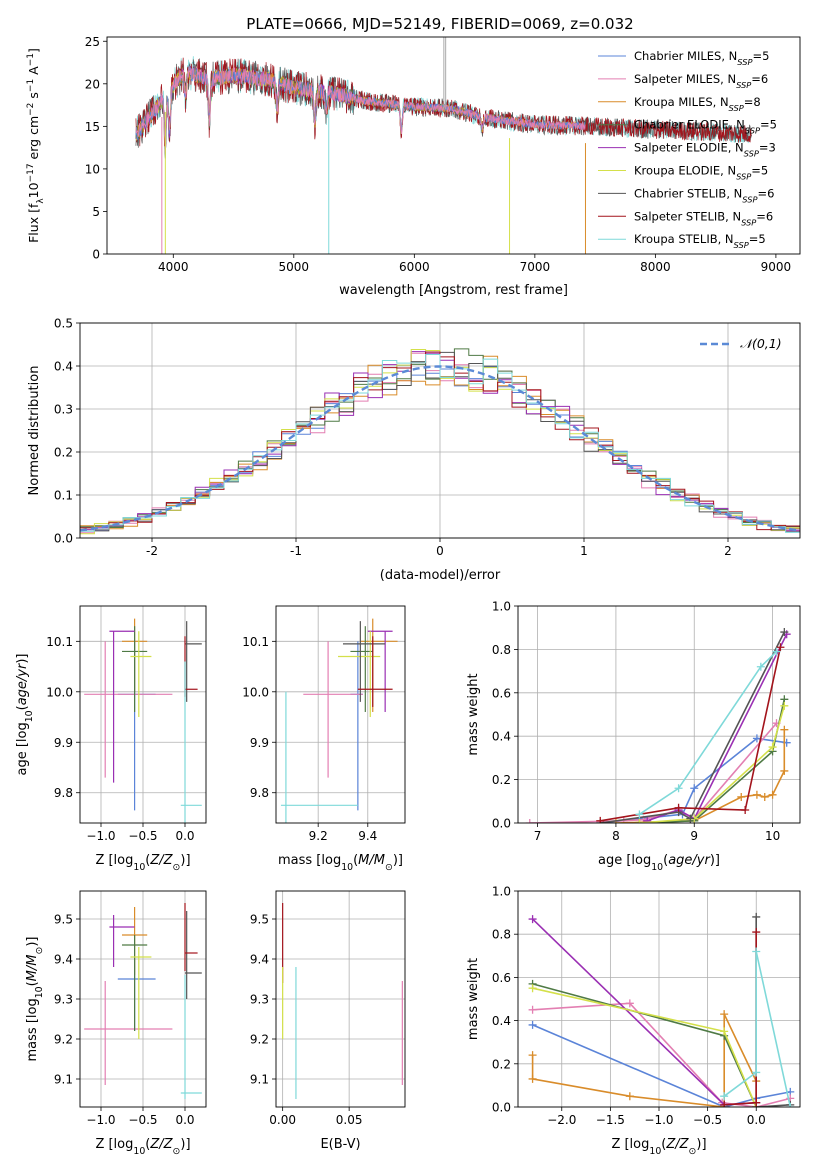 This screenshot has height=1170, width=819. I want to click on x-axis-label: mass [log10(M/M⊙)], so click(340, 863).